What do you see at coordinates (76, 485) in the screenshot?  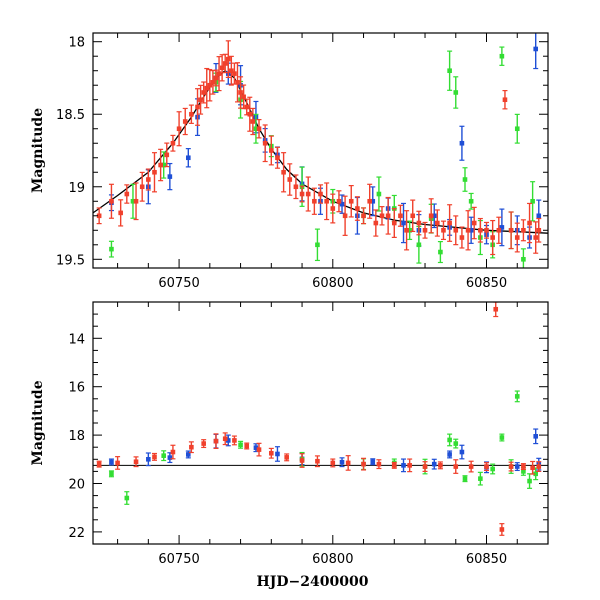 I see `y-tick-label: 20` at bounding box center [76, 485].